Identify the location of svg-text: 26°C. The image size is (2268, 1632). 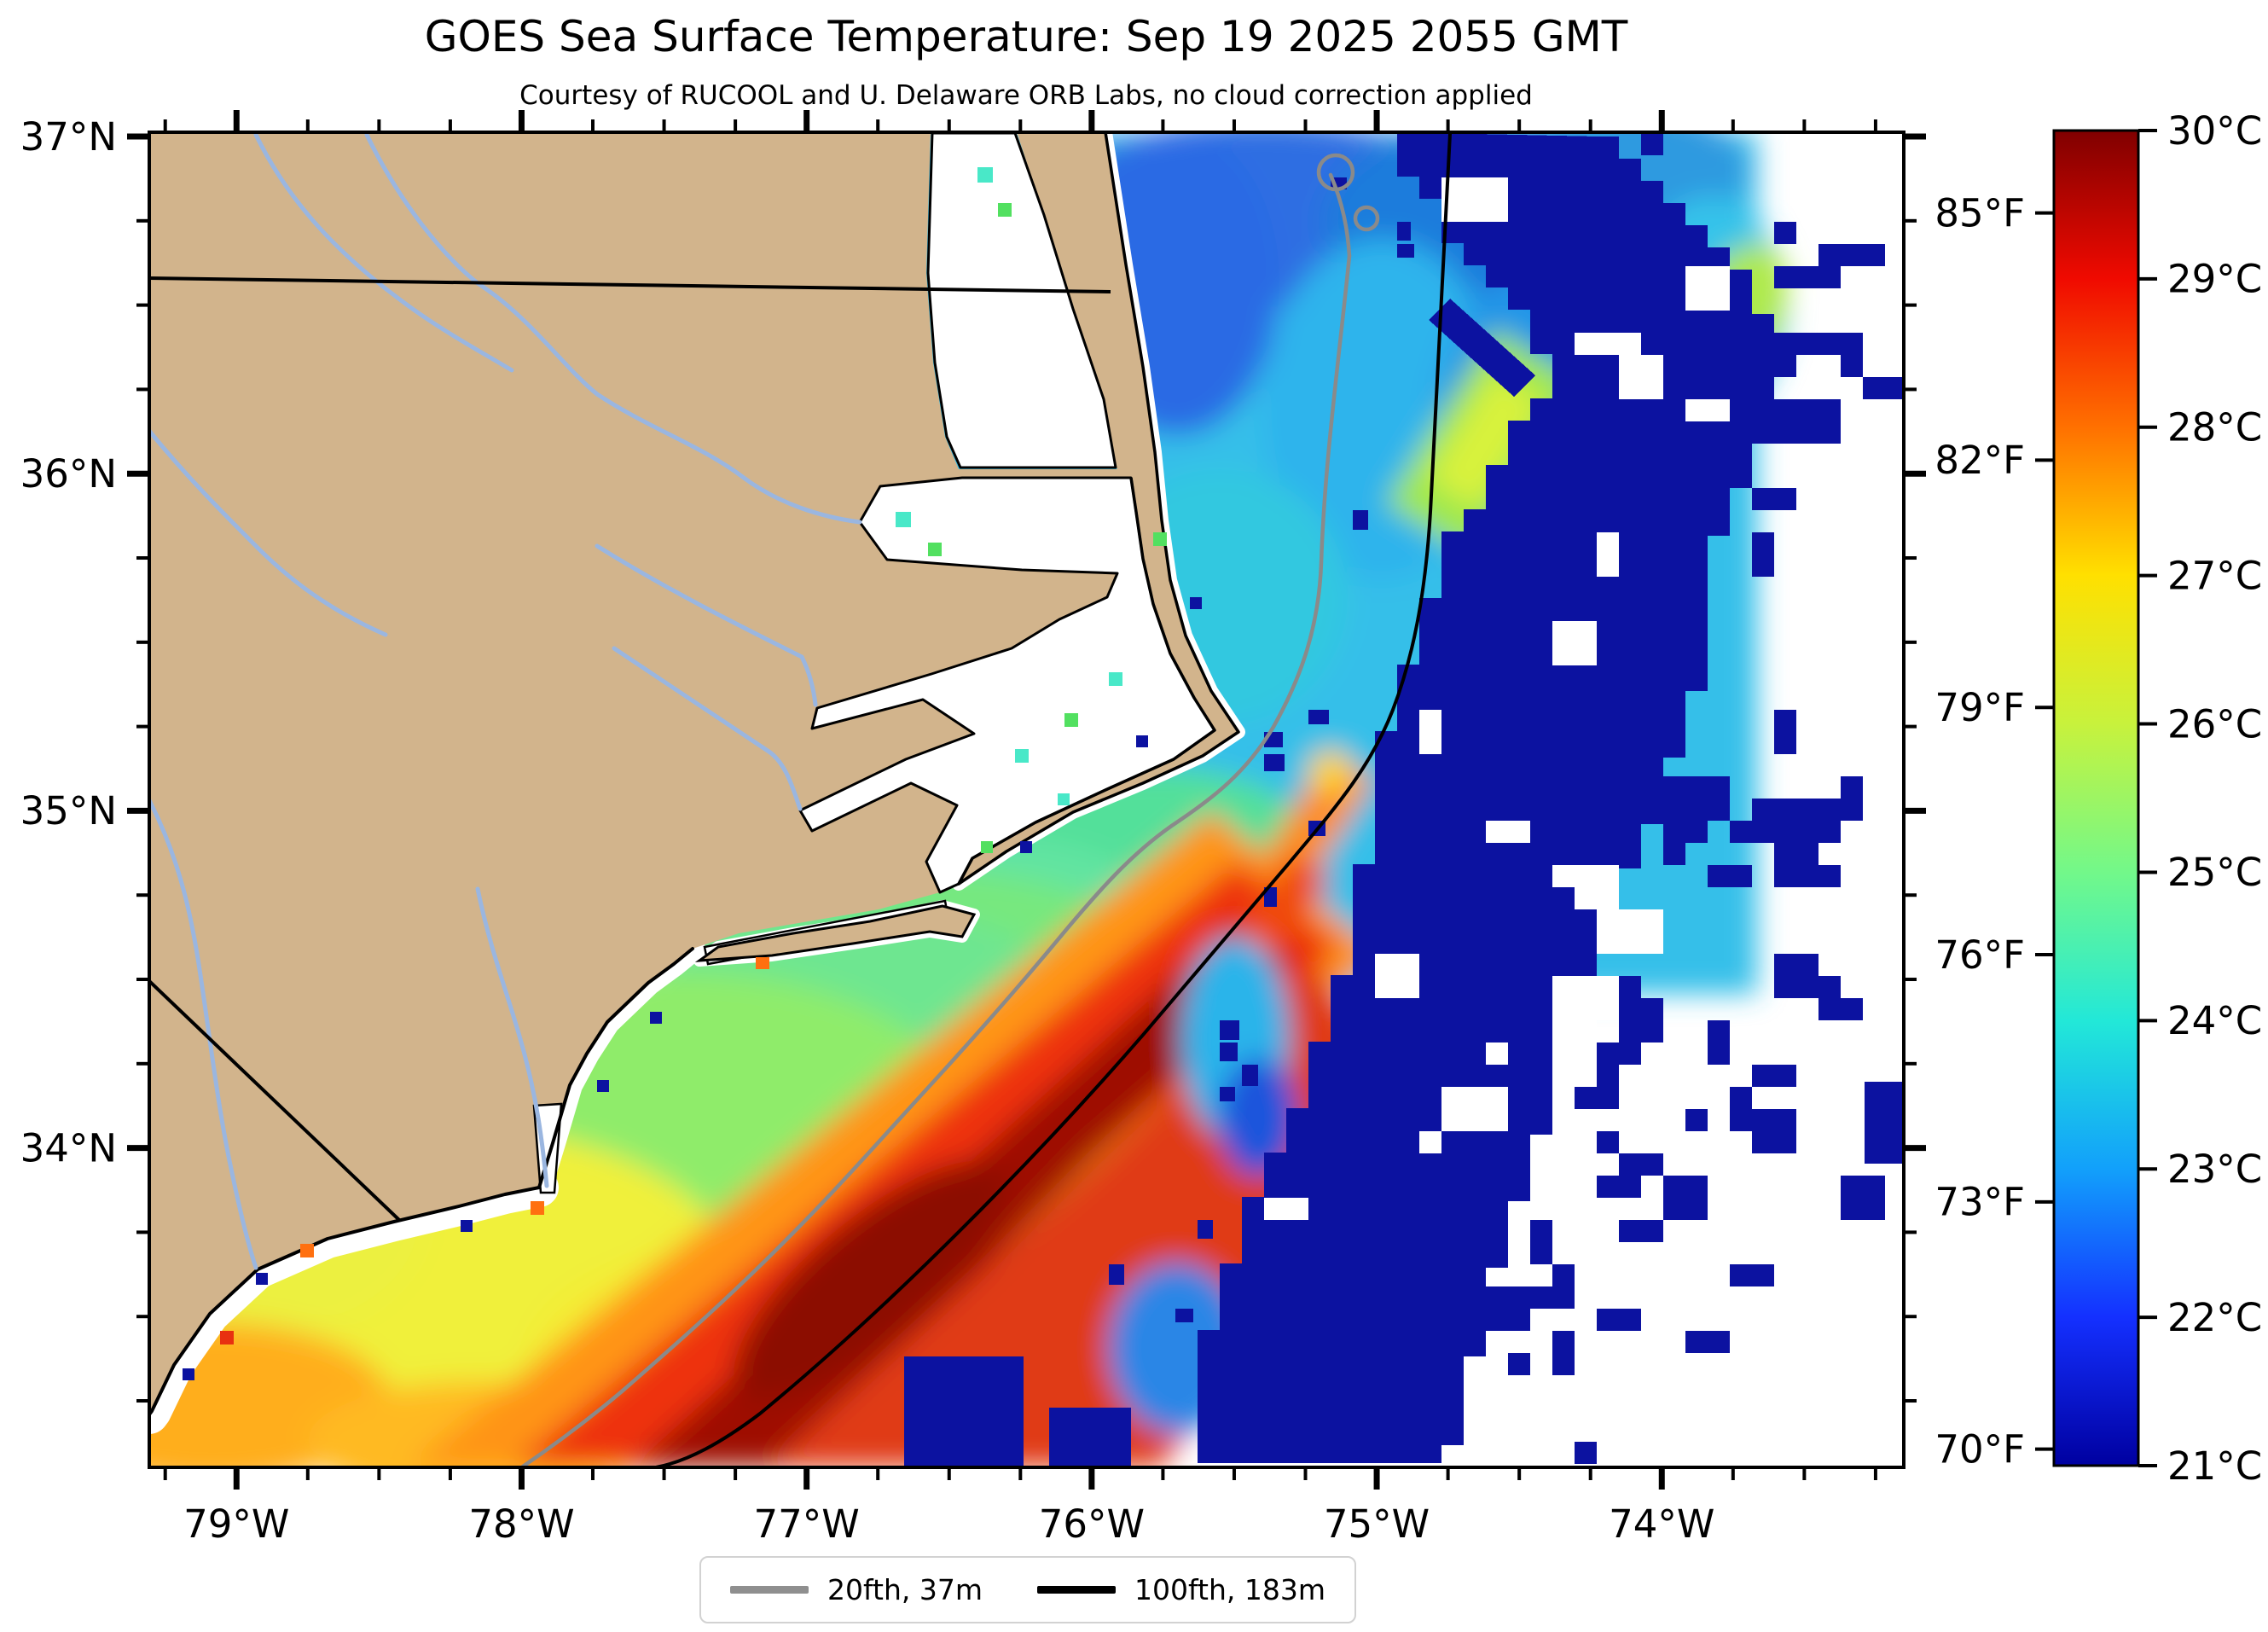
(2214, 723).